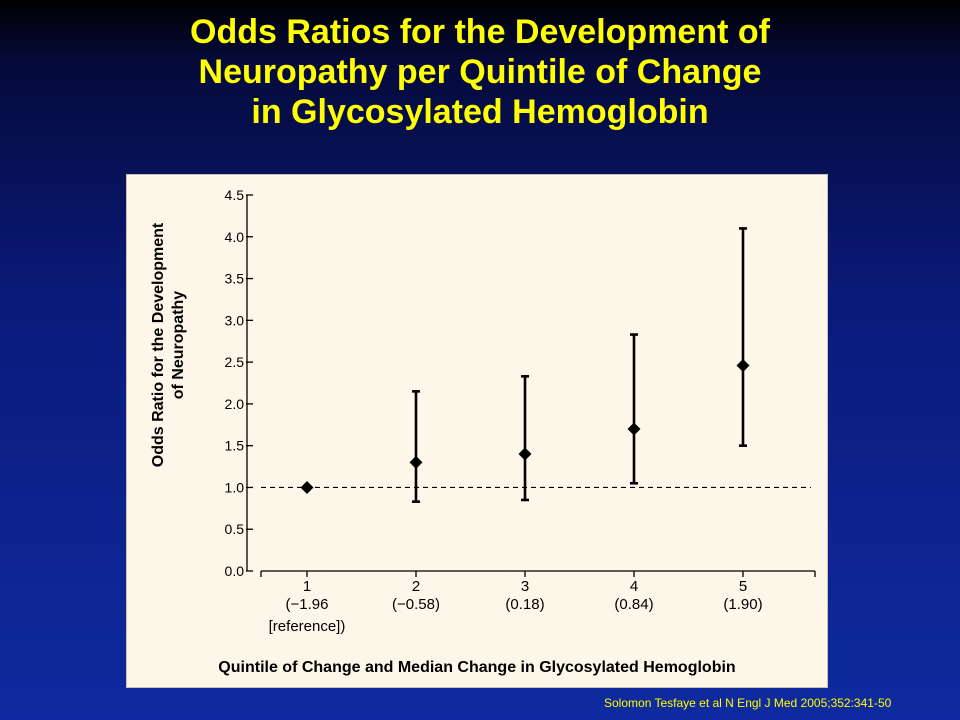 The height and width of the screenshot is (720, 960). Describe the element at coordinates (235, 195) in the screenshot. I see `y-tick-label: 4.5` at that location.